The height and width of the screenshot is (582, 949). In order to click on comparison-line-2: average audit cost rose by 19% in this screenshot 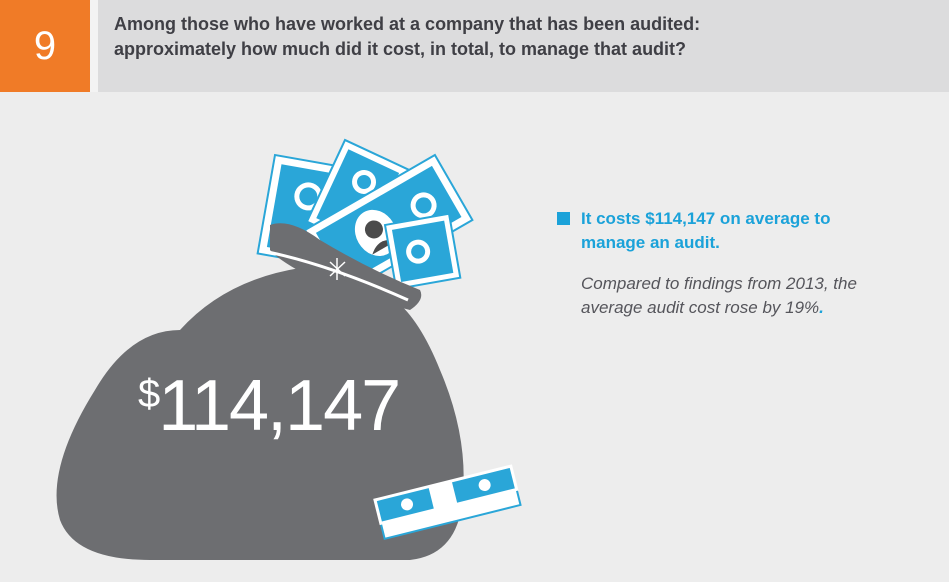, I will do `click(700, 307)`.